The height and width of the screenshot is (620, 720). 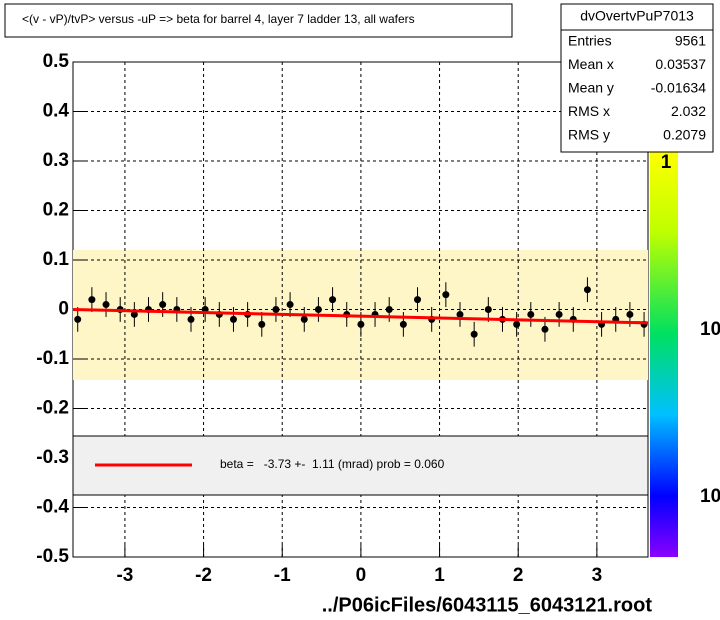 What do you see at coordinates (52, 408) in the screenshot?
I see `y-tick-label: -0.2` at bounding box center [52, 408].